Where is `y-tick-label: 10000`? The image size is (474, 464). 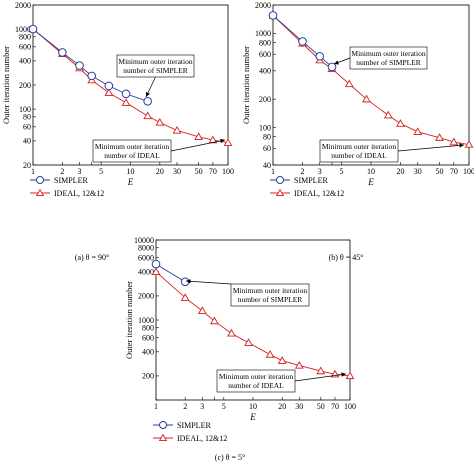
y-tick-label: 10000 is located at coordinates (144, 240).